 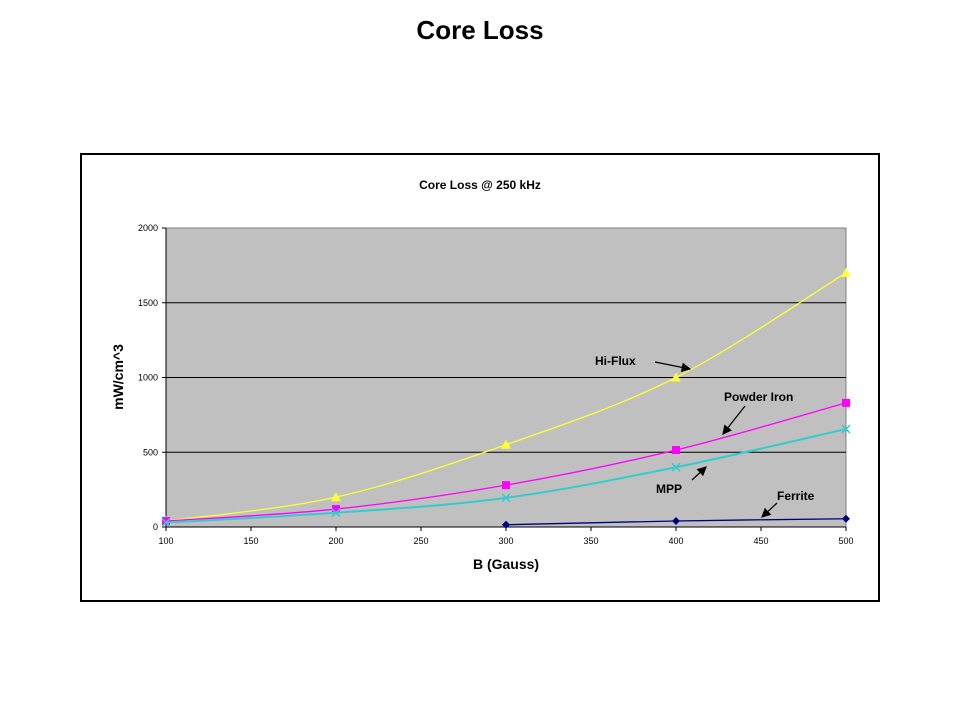 I want to click on annotation-arrow-powder-iron, so click(x=734, y=420).